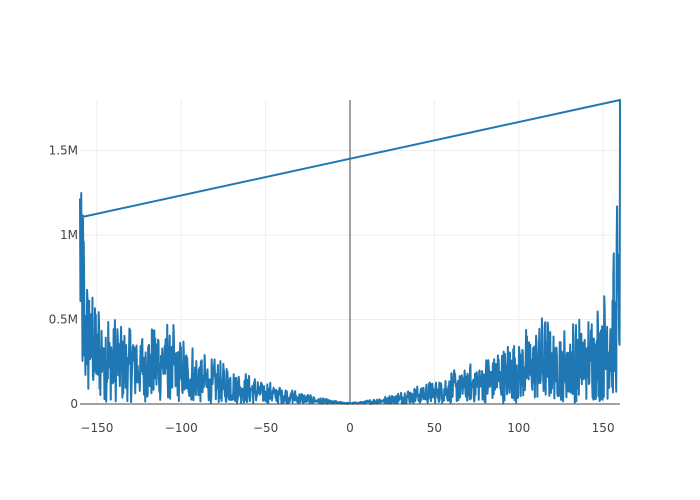 This screenshot has height=500, width=700. Describe the element at coordinates (74, 404) in the screenshot. I see `y-tick-label: 0` at that location.